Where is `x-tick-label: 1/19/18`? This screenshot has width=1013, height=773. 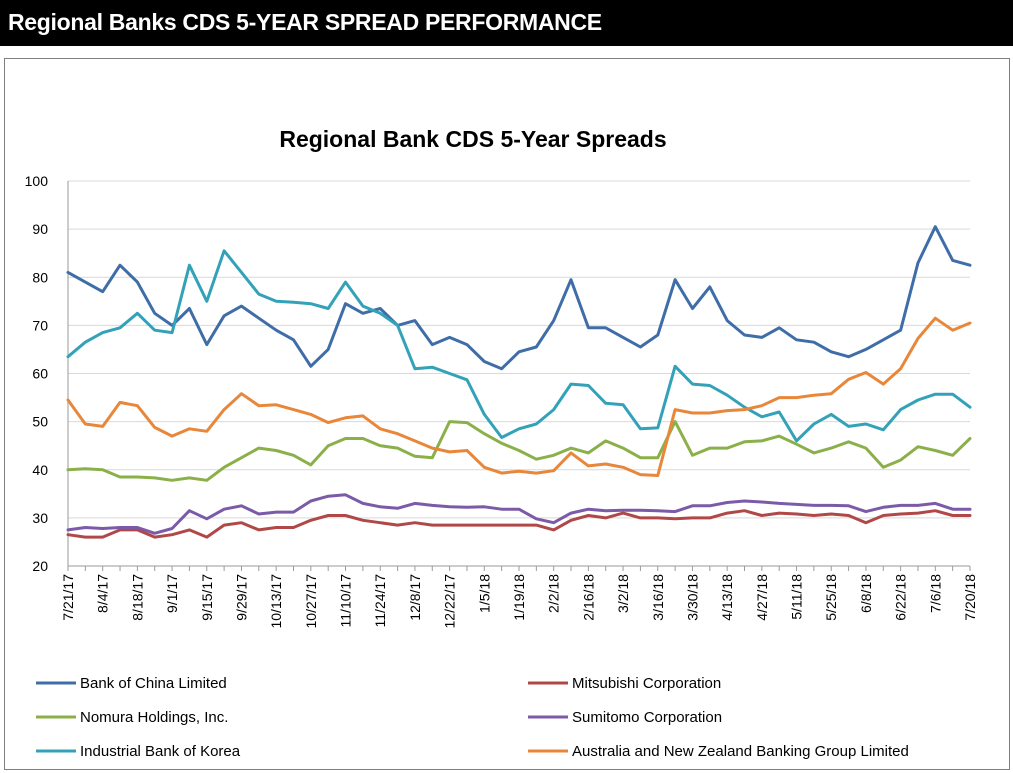
x-tick-label: 1/19/18 is located at coordinates (519, 597).